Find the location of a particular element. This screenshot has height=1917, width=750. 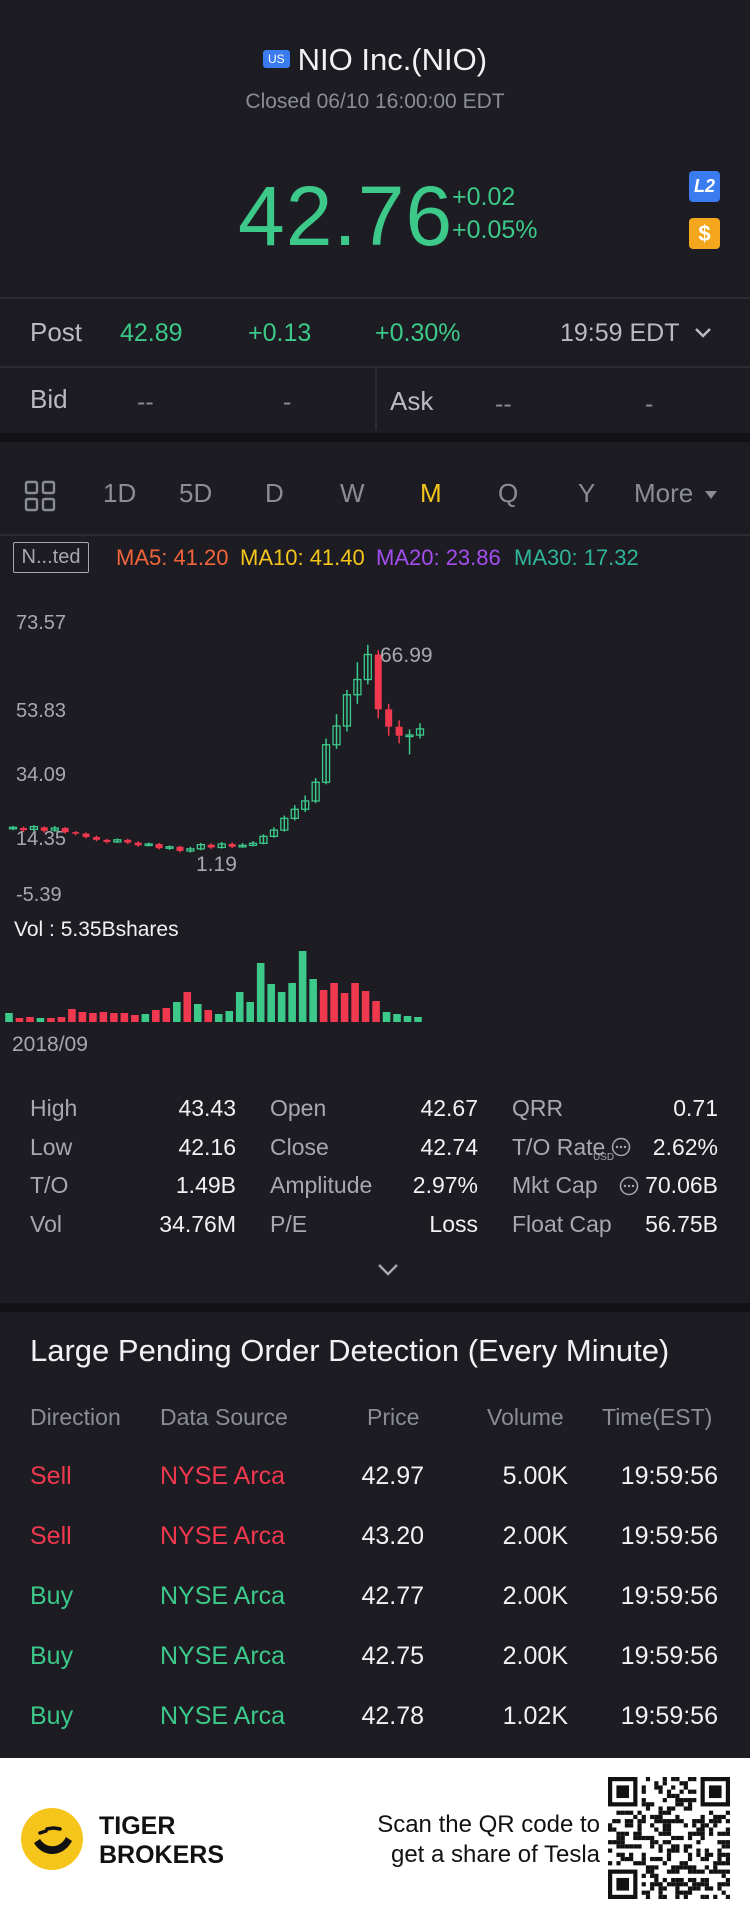

tab-y: Y is located at coordinates (587, 493).